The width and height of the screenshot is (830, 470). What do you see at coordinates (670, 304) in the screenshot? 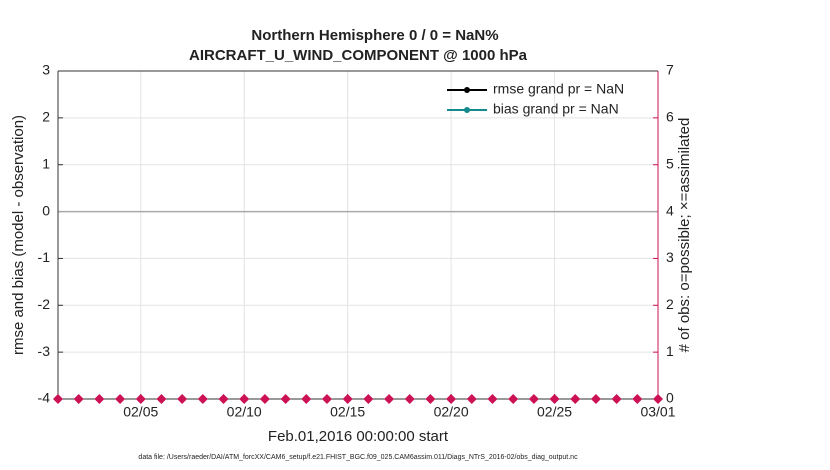
I see `y2-tick-label: 2` at bounding box center [670, 304].